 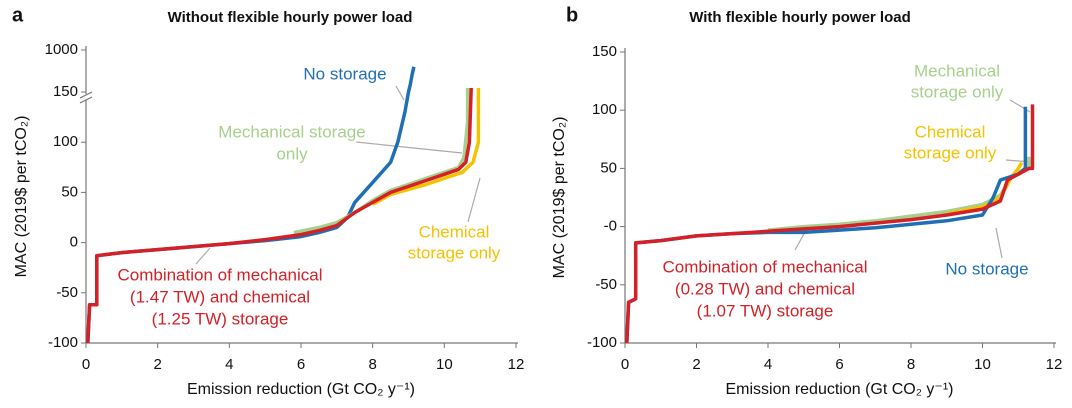 What do you see at coordinates (74, 242) in the screenshot?
I see `y-tick-label: 0` at bounding box center [74, 242].